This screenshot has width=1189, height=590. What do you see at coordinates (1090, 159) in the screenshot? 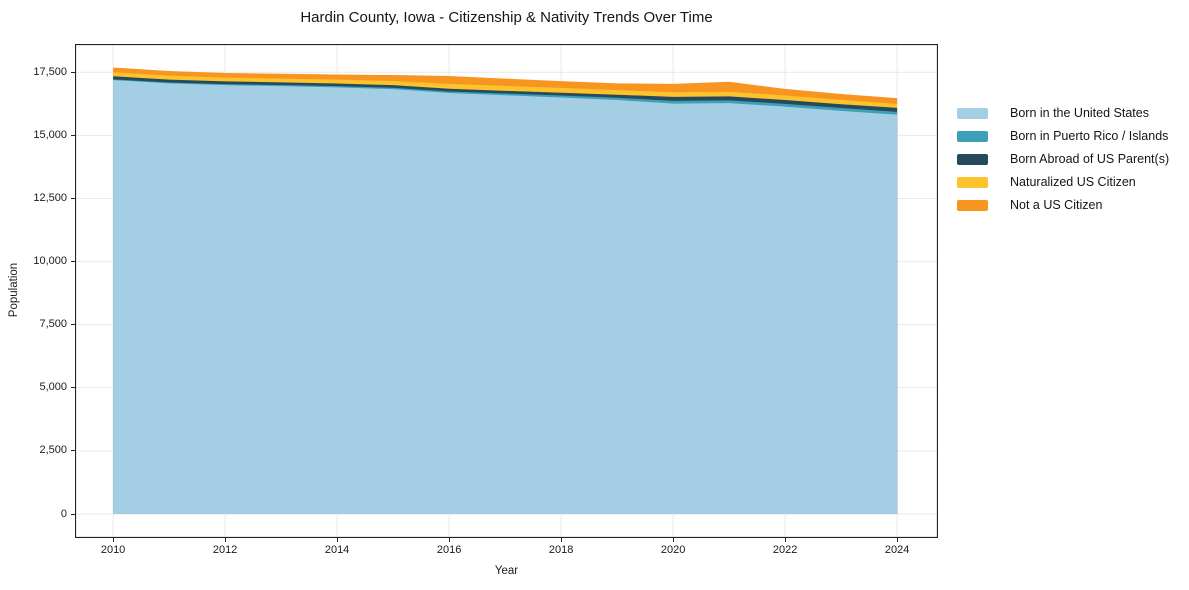
I see `legend-label: Born Abroad of US Parent(s)` at bounding box center [1090, 159].